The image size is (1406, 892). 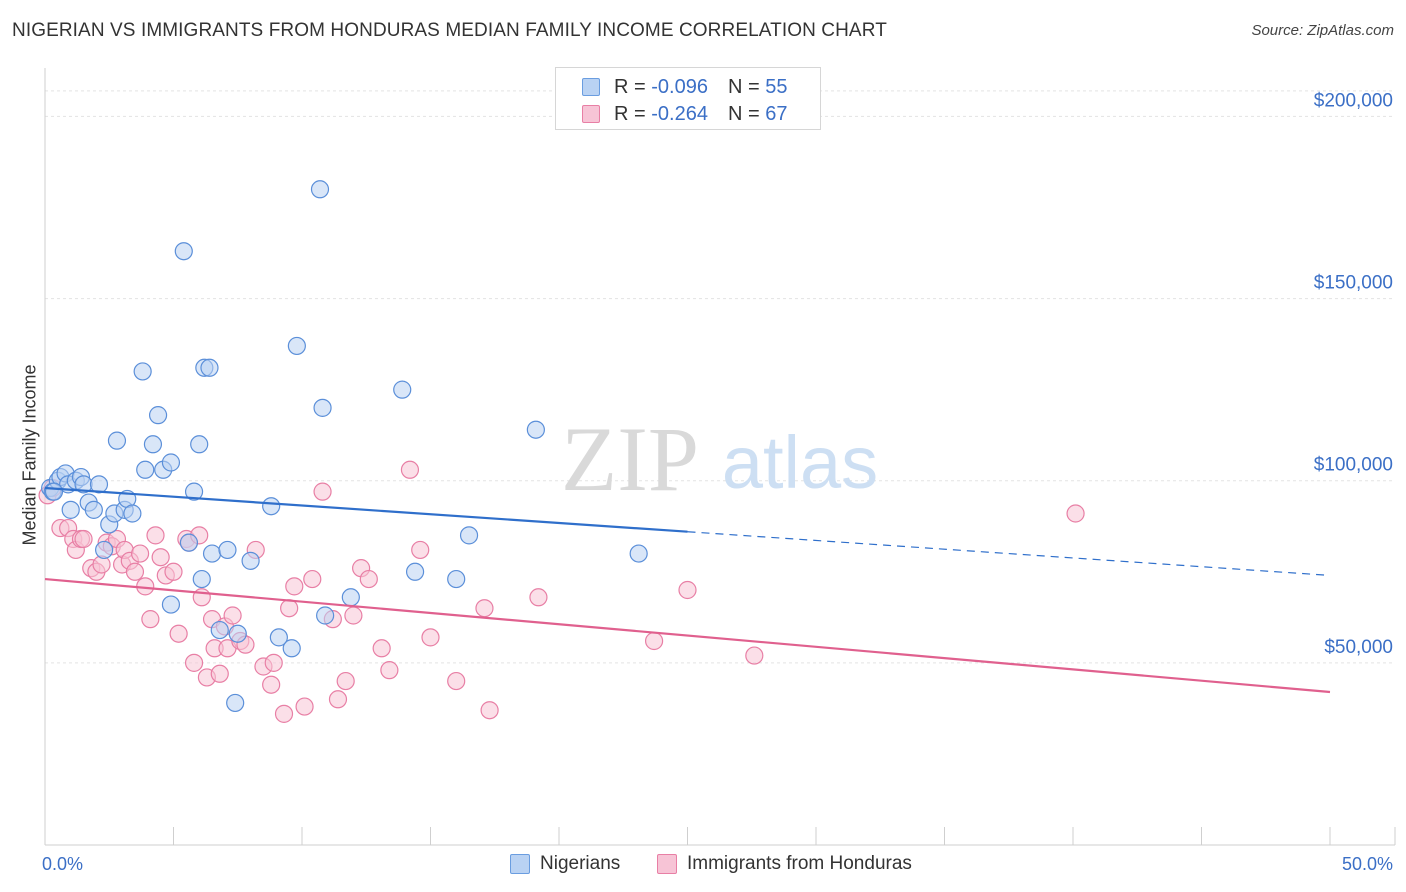 I want to click on y-tick-label: $200,000, so click(x=1353, y=100).